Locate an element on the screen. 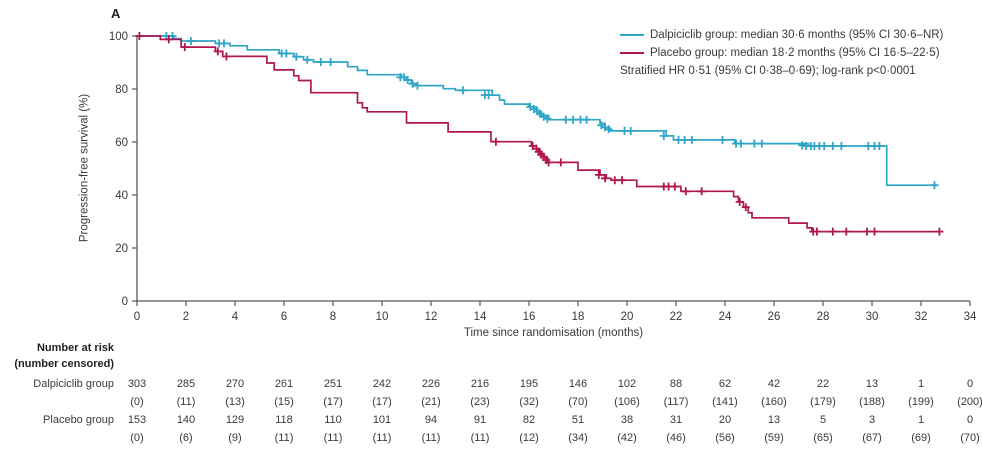  at-risk-count: 51 is located at coordinates (578, 420).